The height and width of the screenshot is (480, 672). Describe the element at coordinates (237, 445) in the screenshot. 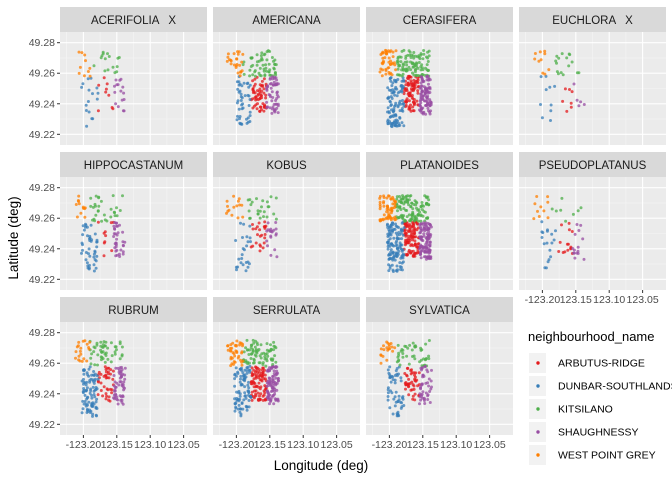

I see `x-tick-label: -123.20` at that location.